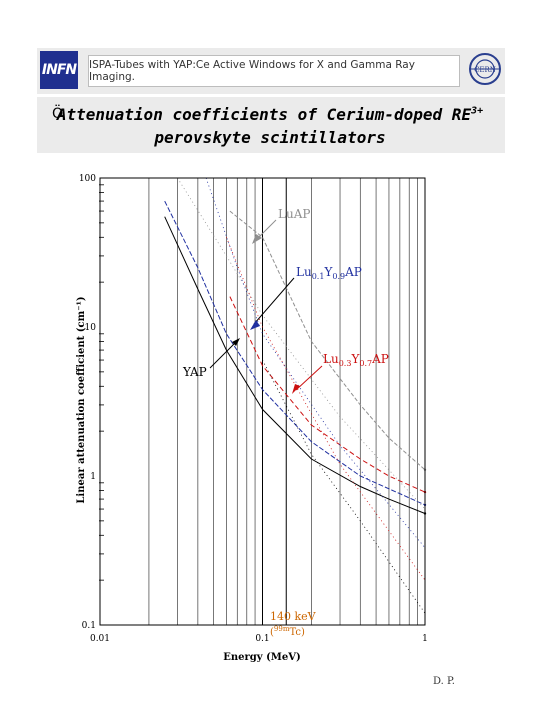  What do you see at coordinates (100, 639) in the screenshot?
I see `x-tick-label: 0.01` at bounding box center [100, 639].